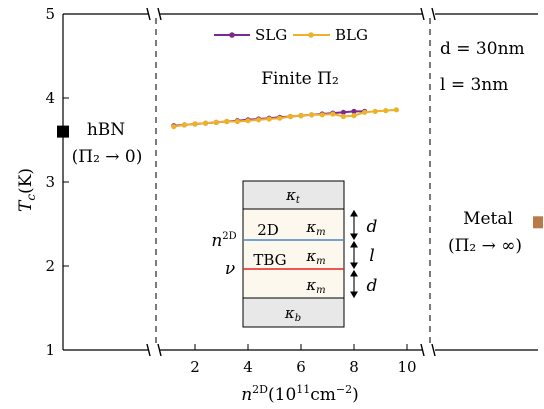  I want to click on y-tick-label: 4, so click(50, 98).